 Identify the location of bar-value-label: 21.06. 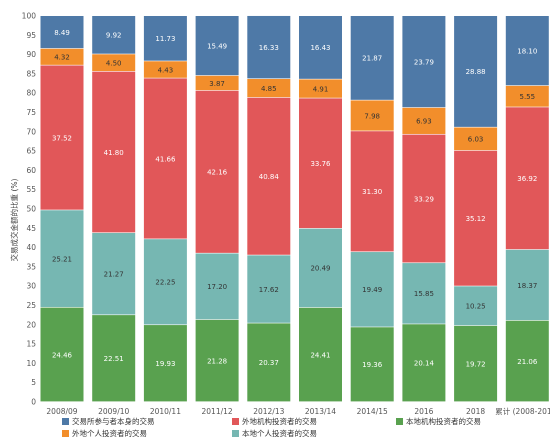
(527, 362).